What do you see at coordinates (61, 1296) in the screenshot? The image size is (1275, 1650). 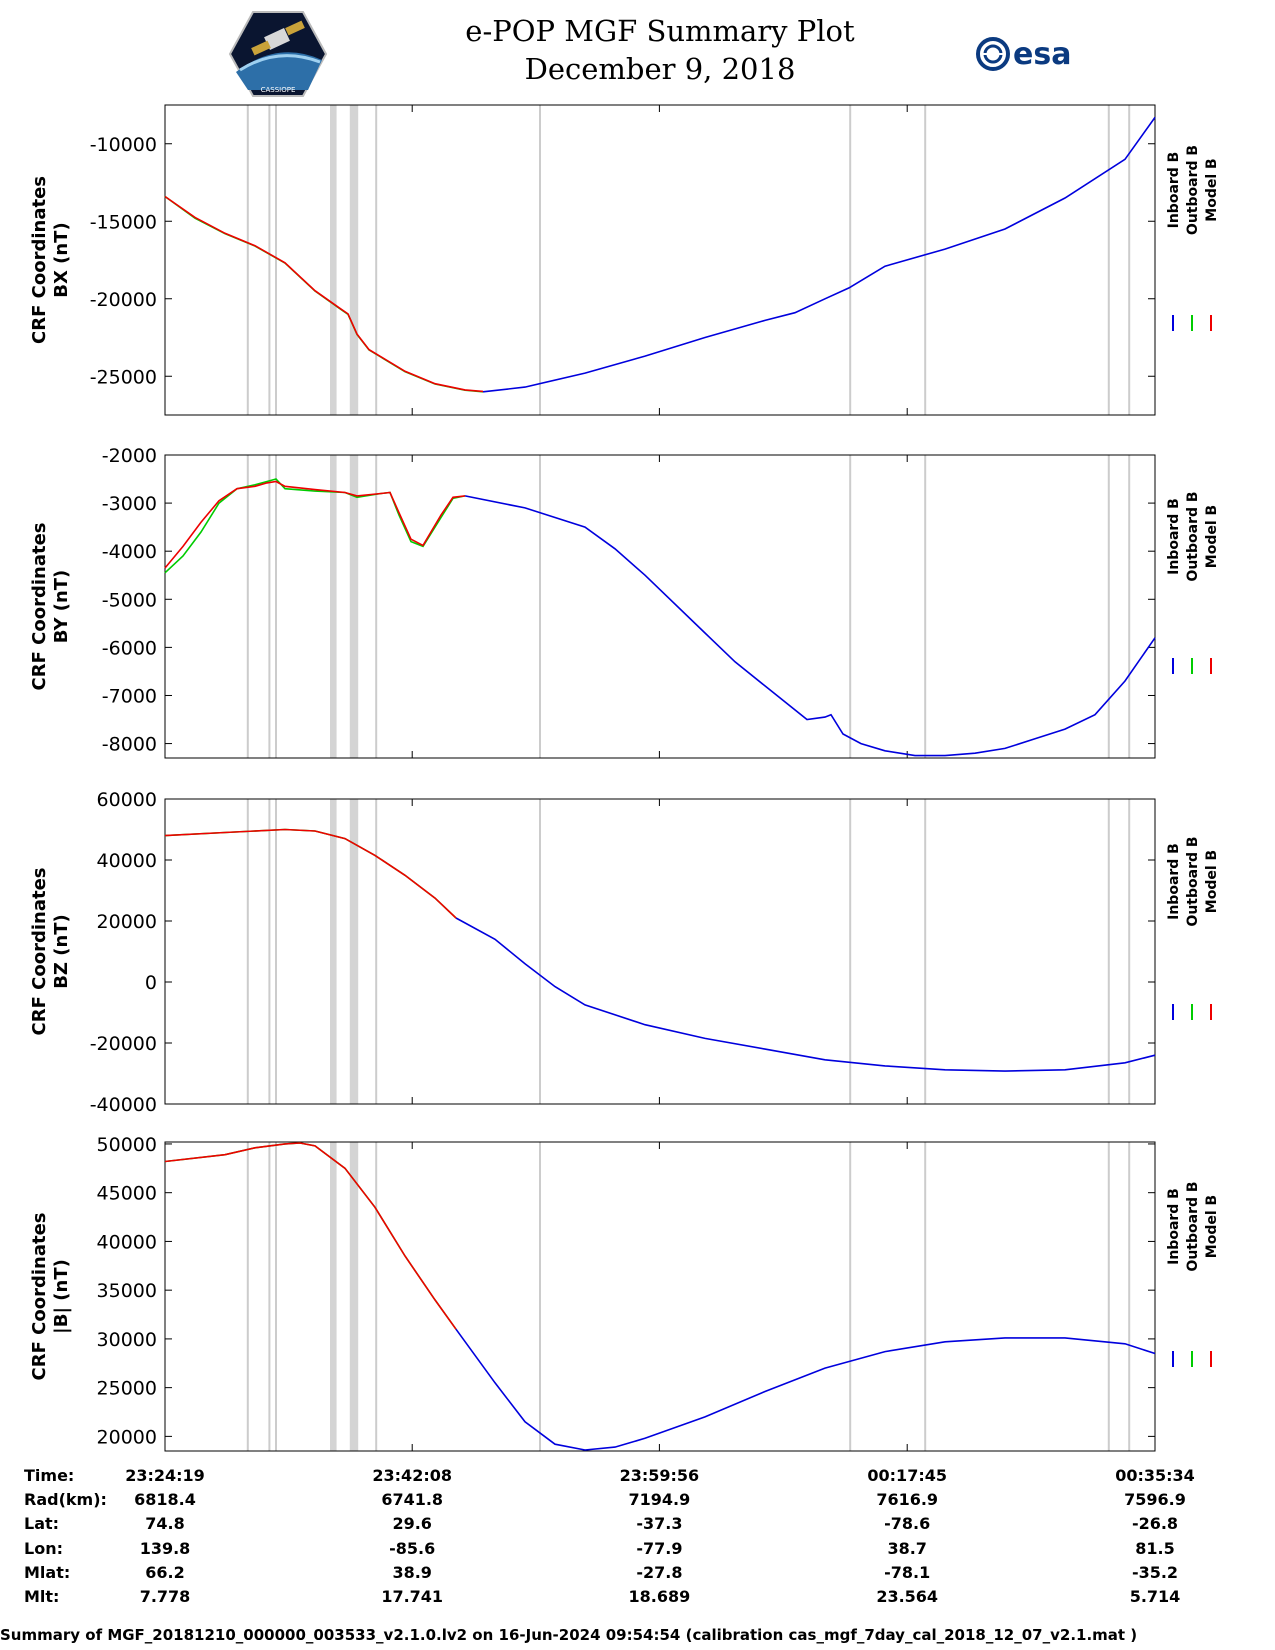 I see `y-axis-label-line: |B| (nT)` at bounding box center [61, 1296].